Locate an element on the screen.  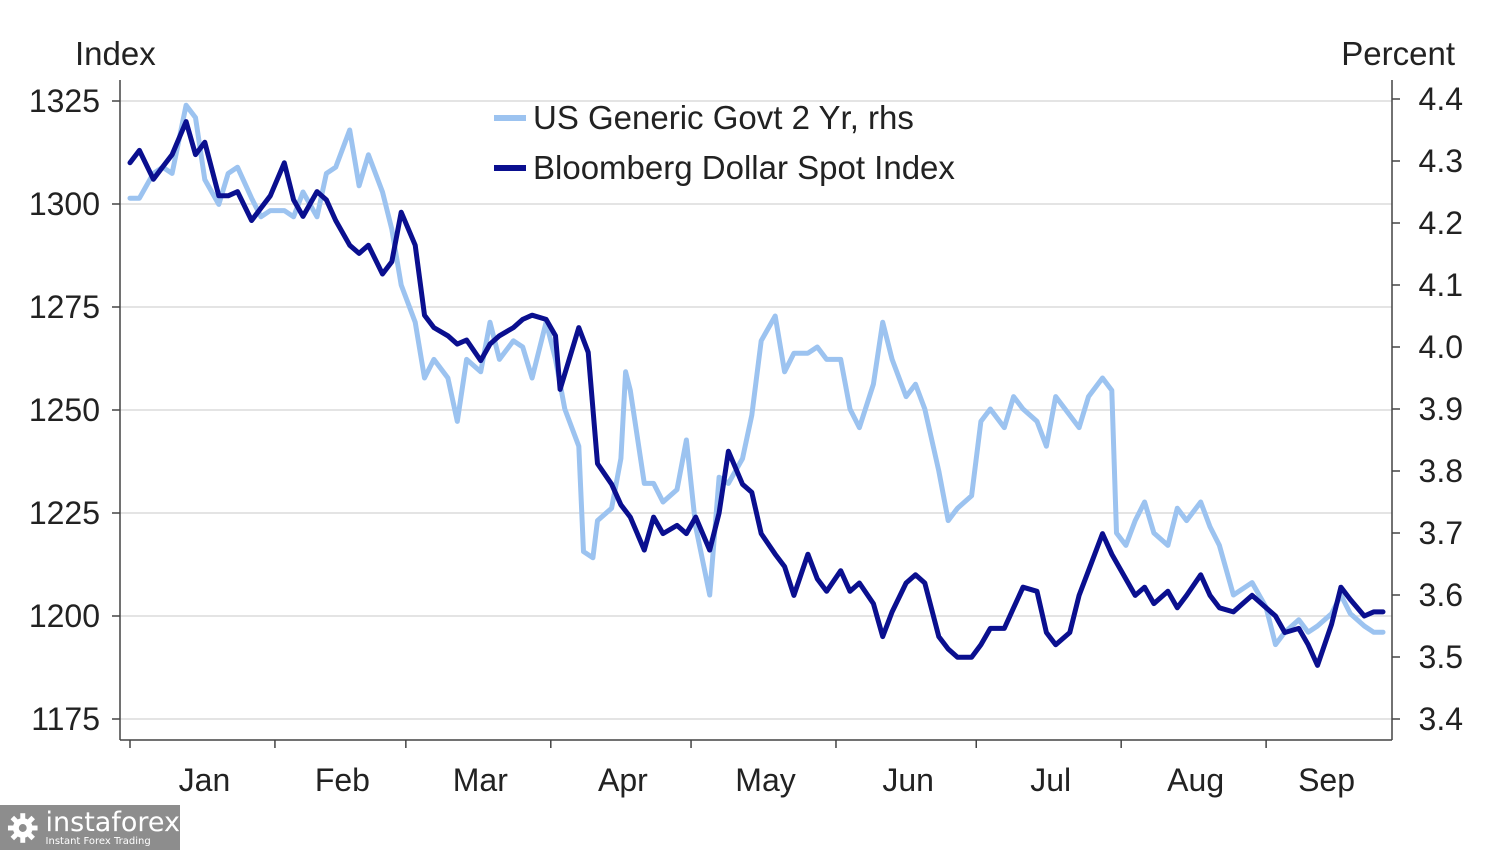
right-tick-label: 3.7 is located at coordinates (1441, 533).